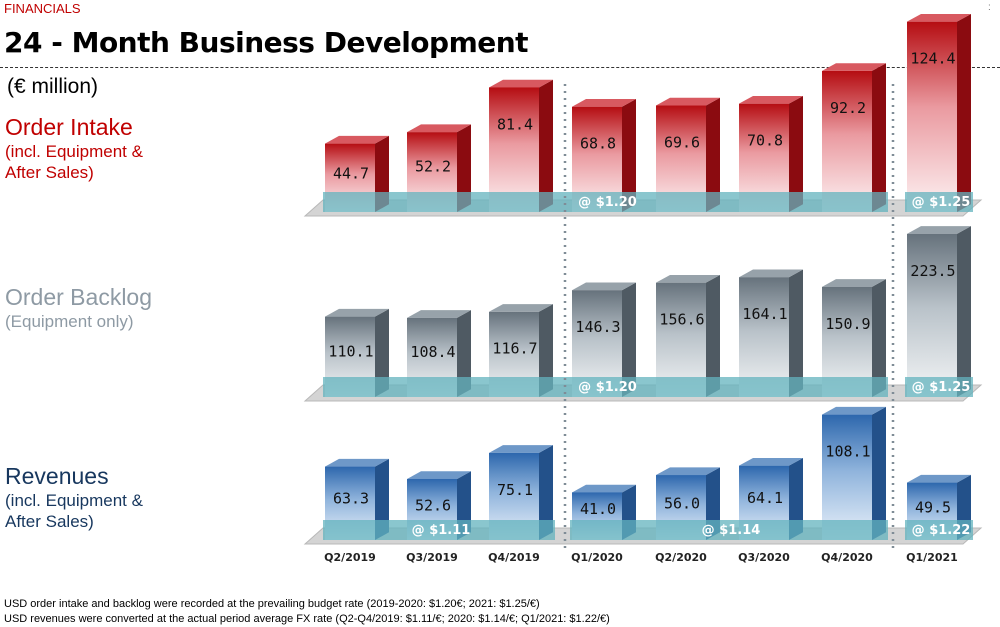 This screenshot has height=627, width=1000. Describe the element at coordinates (49, 521) in the screenshot. I see `revenues-sub2: After Sales)` at that location.